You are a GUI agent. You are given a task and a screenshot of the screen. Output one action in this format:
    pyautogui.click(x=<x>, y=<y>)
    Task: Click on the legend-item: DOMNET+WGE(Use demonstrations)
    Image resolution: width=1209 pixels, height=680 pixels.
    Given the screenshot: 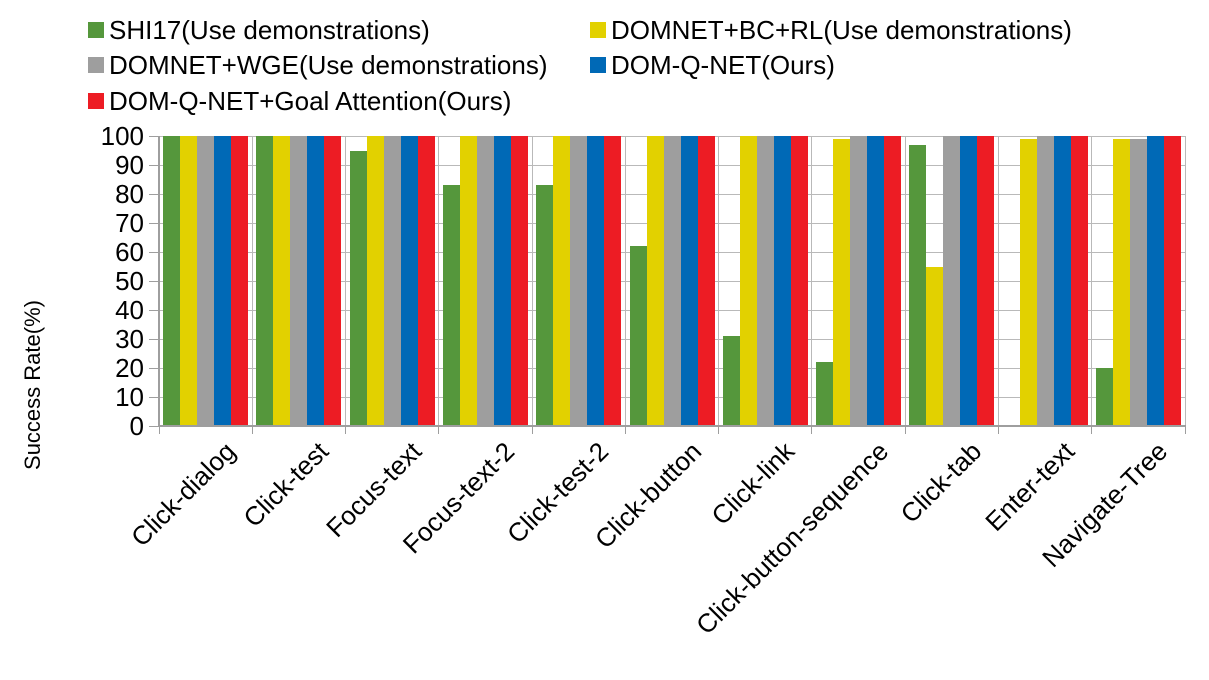 What is the action you would take?
    pyautogui.click(x=317, y=65)
    